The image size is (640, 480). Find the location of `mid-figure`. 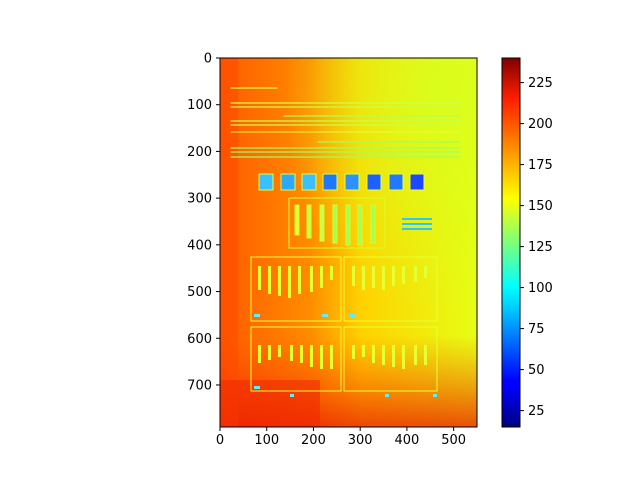

mid-figure is located at coordinates (360, 223).